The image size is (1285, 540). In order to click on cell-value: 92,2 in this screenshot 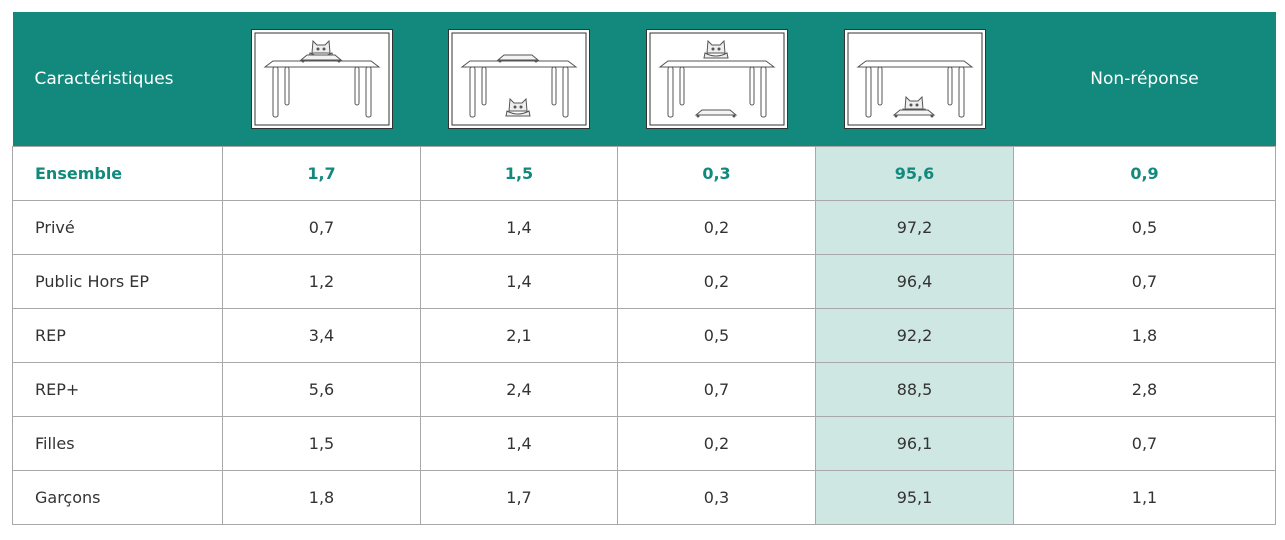, I will do `click(914, 335)`.